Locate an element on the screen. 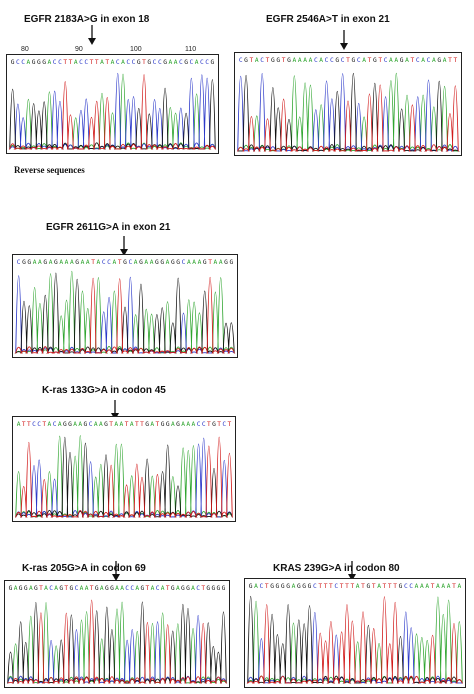 The width and height of the screenshot is (474, 694). trace-C is located at coordinates (117, 649).